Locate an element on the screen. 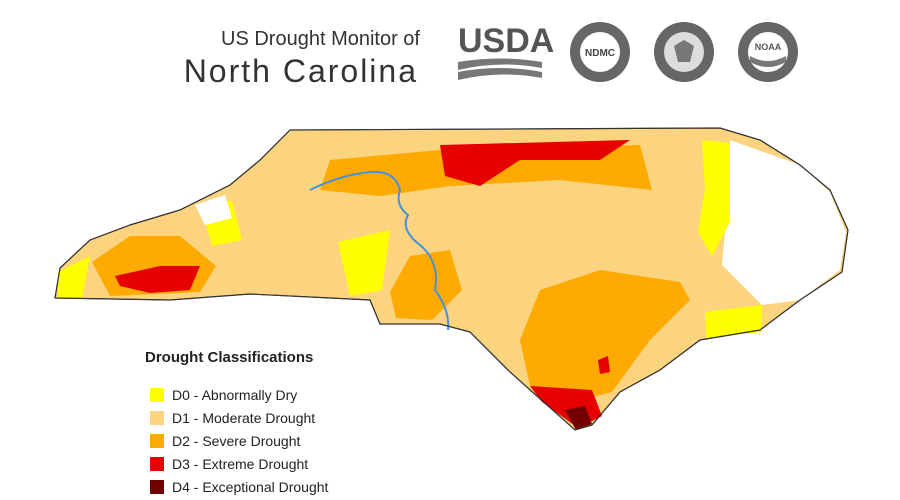  d2-central is located at coordinates (426, 285).